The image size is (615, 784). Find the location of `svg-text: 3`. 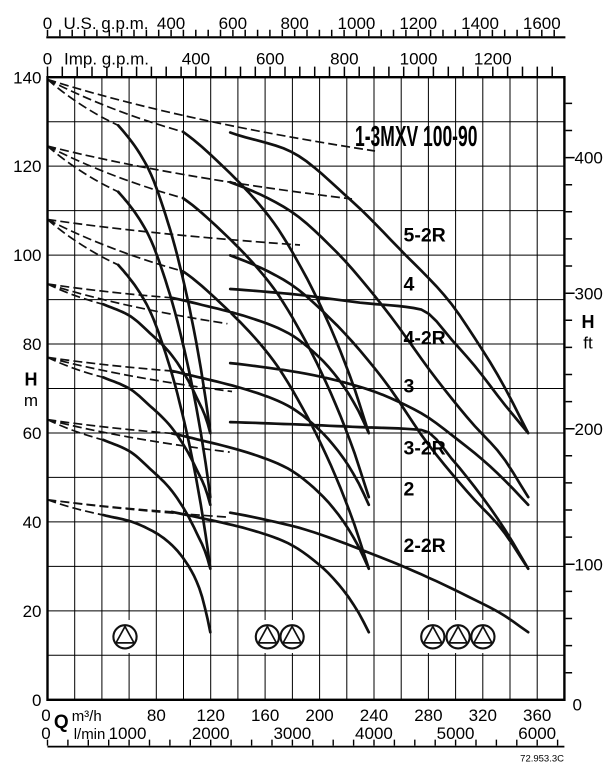

svg-text: 3 is located at coordinates (409, 387).